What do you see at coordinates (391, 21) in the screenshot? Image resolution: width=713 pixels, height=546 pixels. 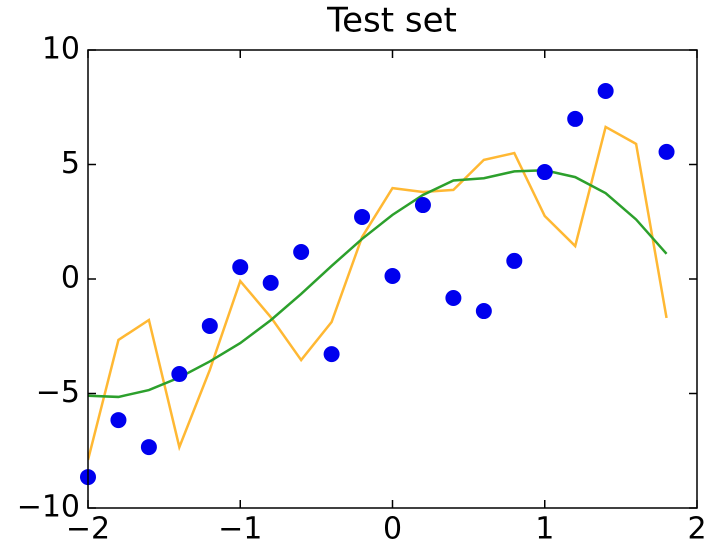 I see `chart-title: Test set` at bounding box center [391, 21].